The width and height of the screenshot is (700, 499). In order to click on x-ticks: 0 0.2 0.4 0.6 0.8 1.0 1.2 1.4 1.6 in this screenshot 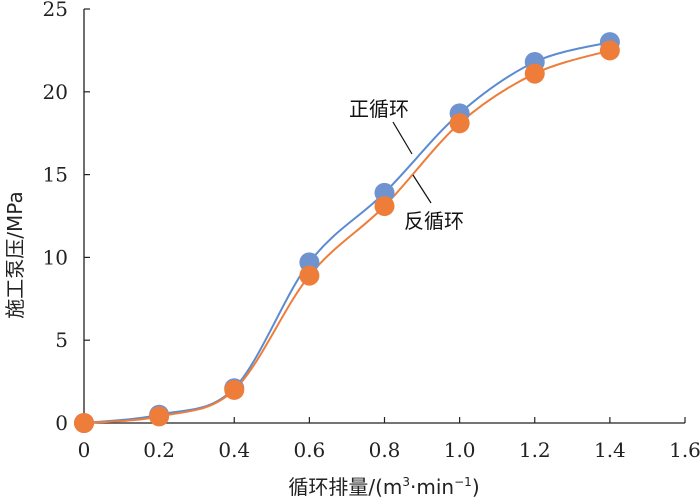, I will do `click(389, 439)`.